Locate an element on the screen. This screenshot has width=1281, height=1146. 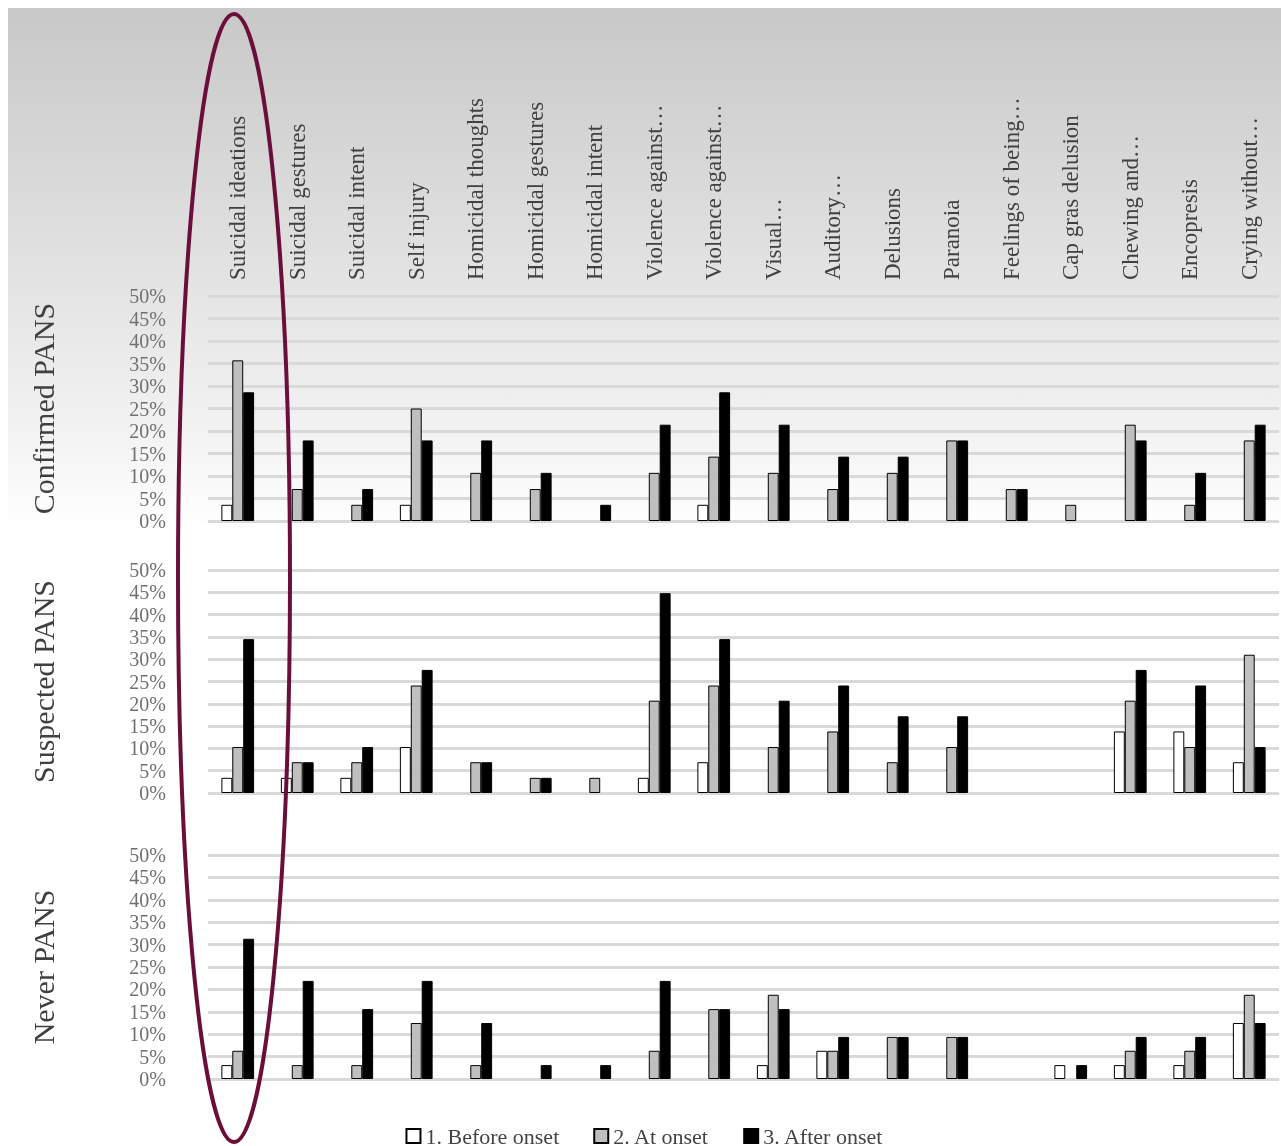
x-tick-label: Homicidal thoughts is located at coordinates (476, 188).